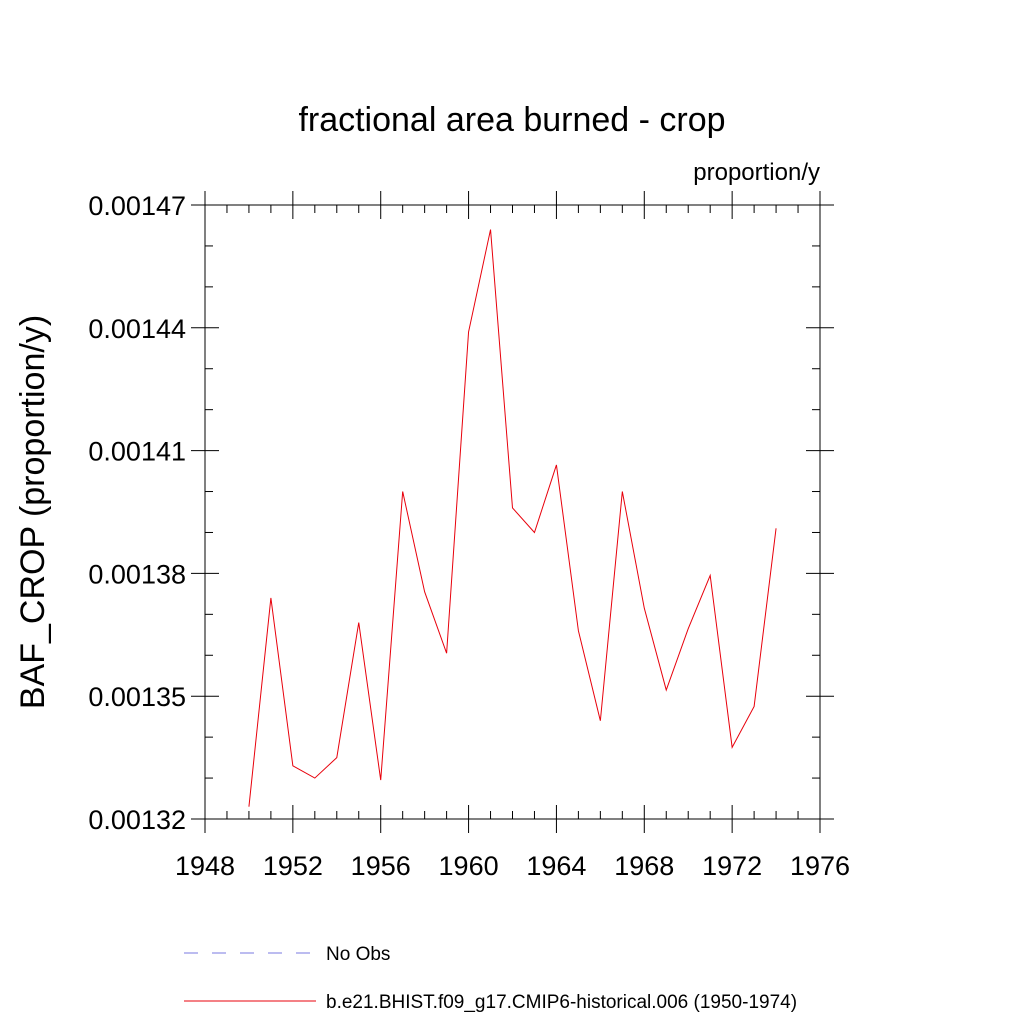 This screenshot has height=1024, width=1024. Describe the element at coordinates (820, 866) in the screenshot. I see `x-tick-label: 1976` at that location.